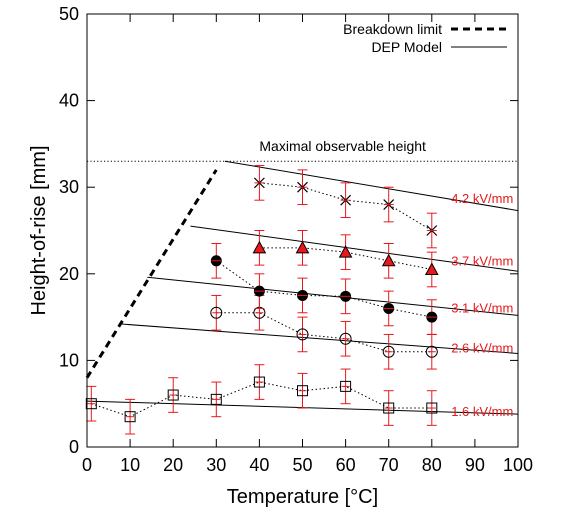  What do you see at coordinates (130, 465) in the screenshot?
I see `x-tick-label: 10` at bounding box center [130, 465].